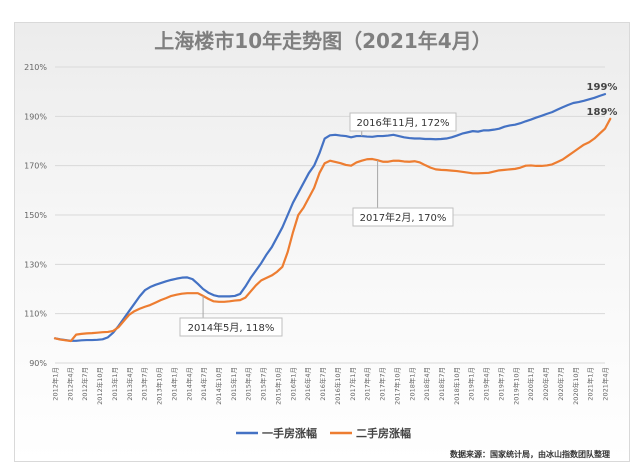 Image resolution: width=641 pixels, height=468 pixels. I want to click on x-tick-label: 2021年4月, so click(605, 384).